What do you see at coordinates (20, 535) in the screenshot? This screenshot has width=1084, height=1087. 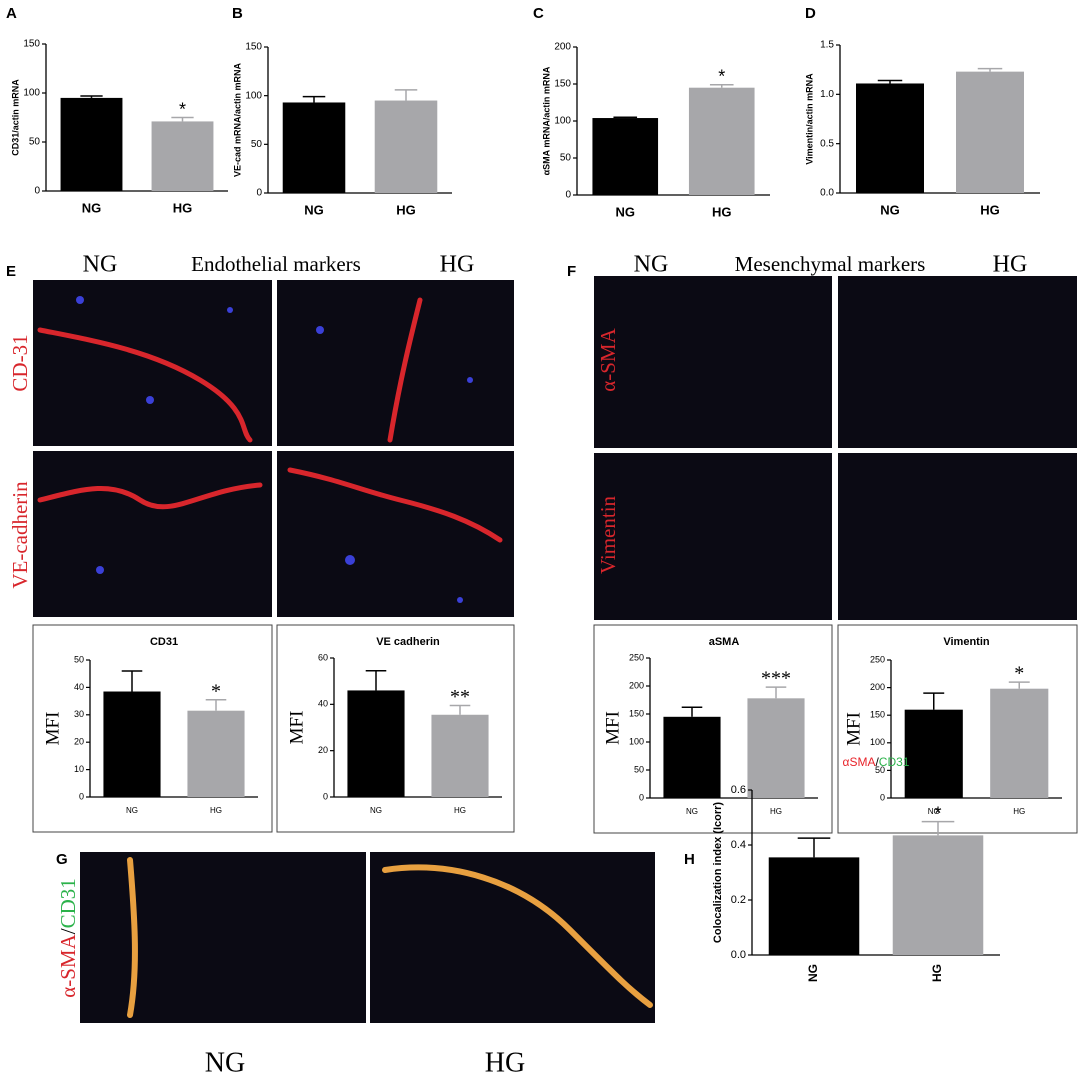 I see `row-label: VE-cadherin` at bounding box center [20, 535].